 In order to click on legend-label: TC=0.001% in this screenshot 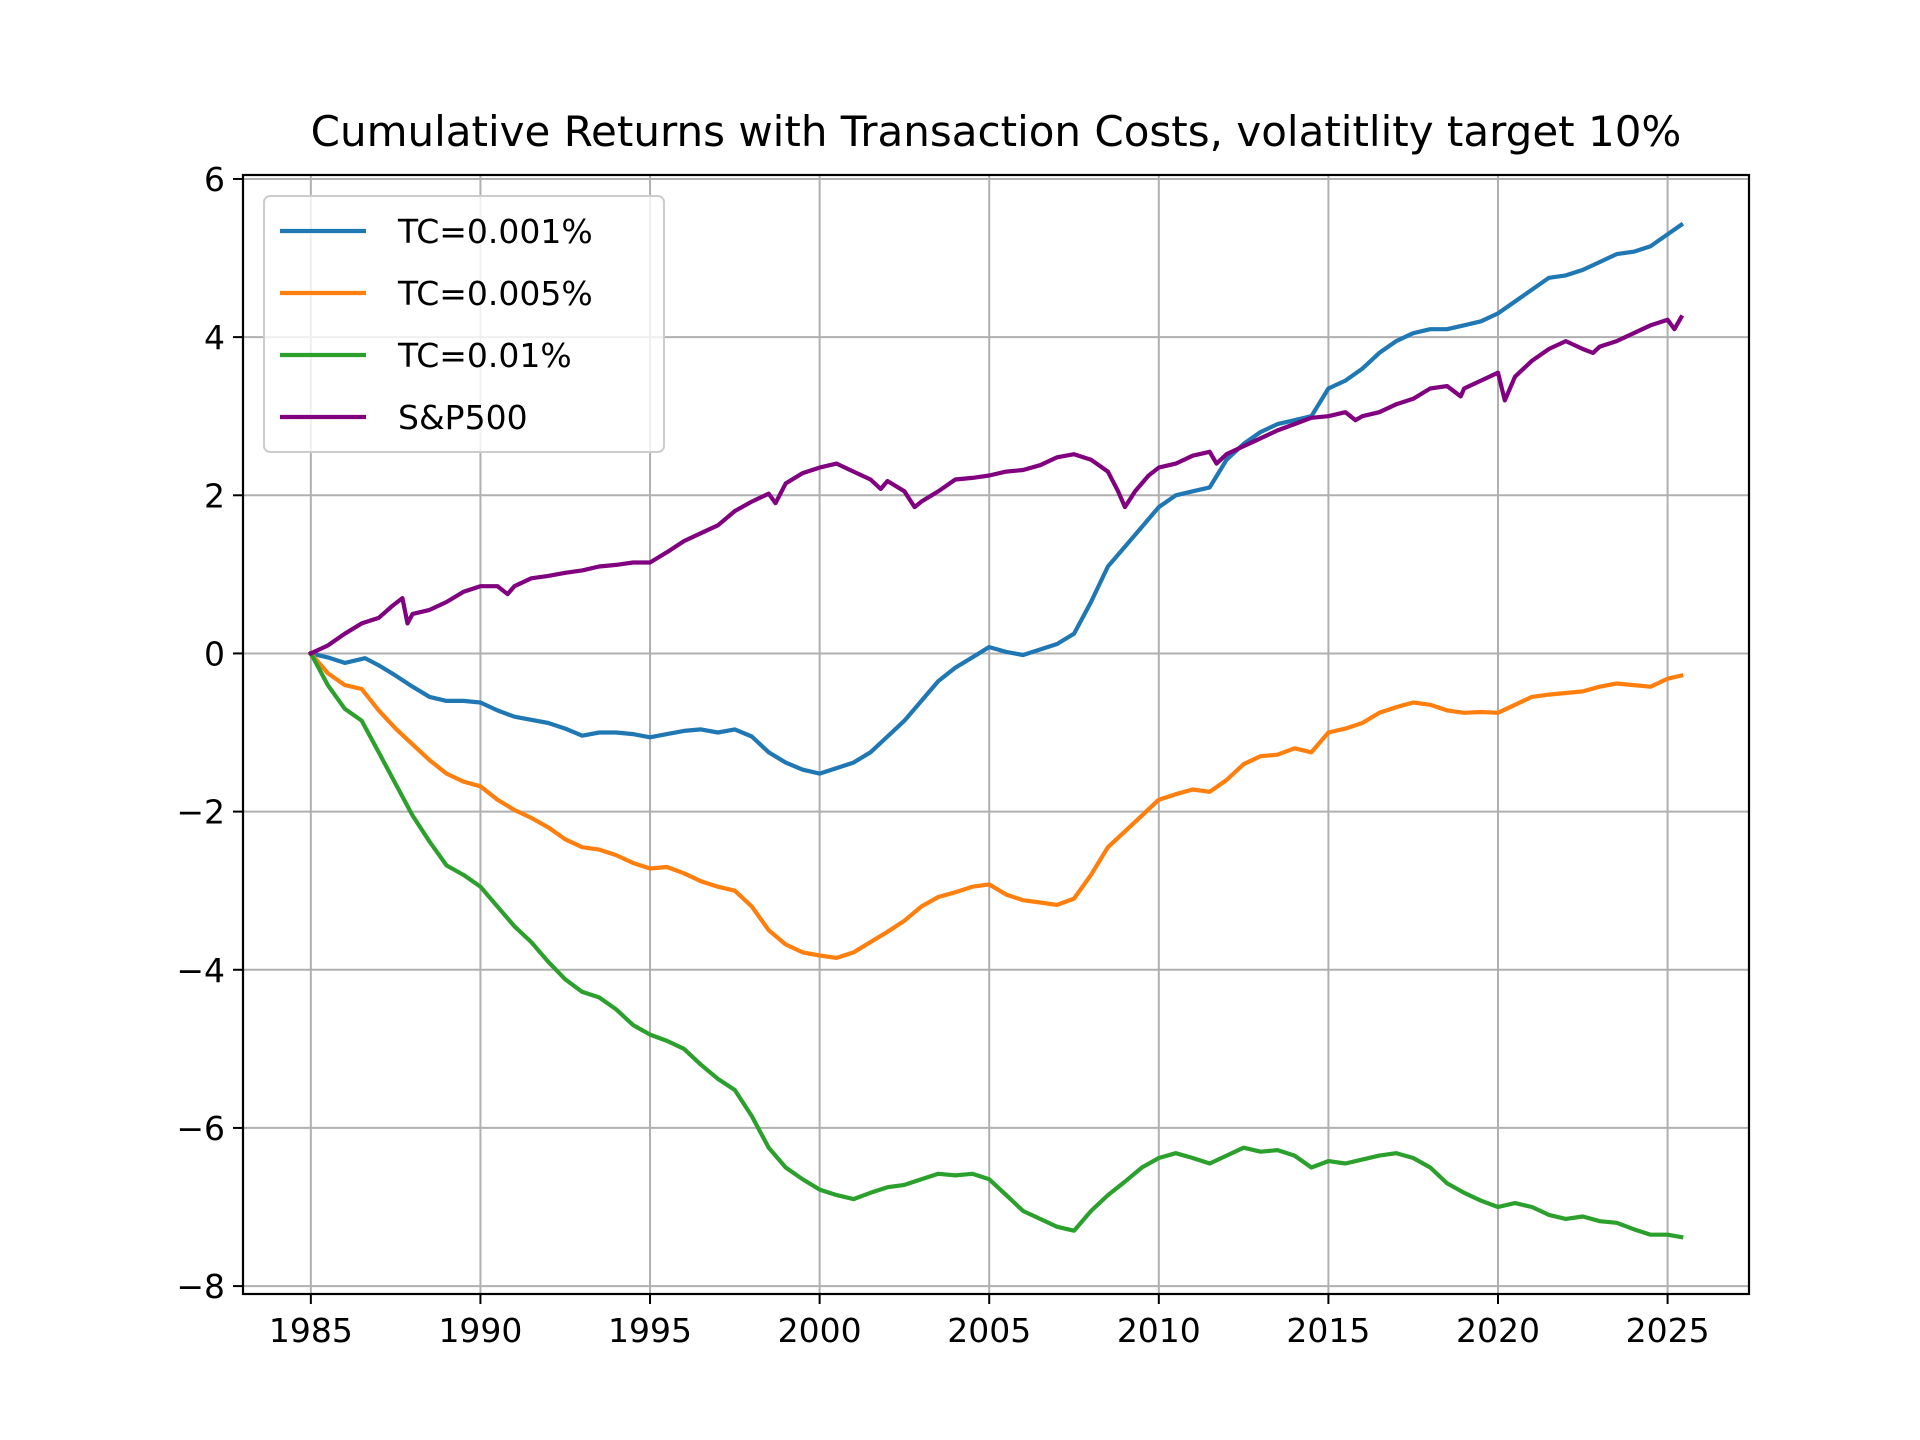, I will do `click(495, 231)`.